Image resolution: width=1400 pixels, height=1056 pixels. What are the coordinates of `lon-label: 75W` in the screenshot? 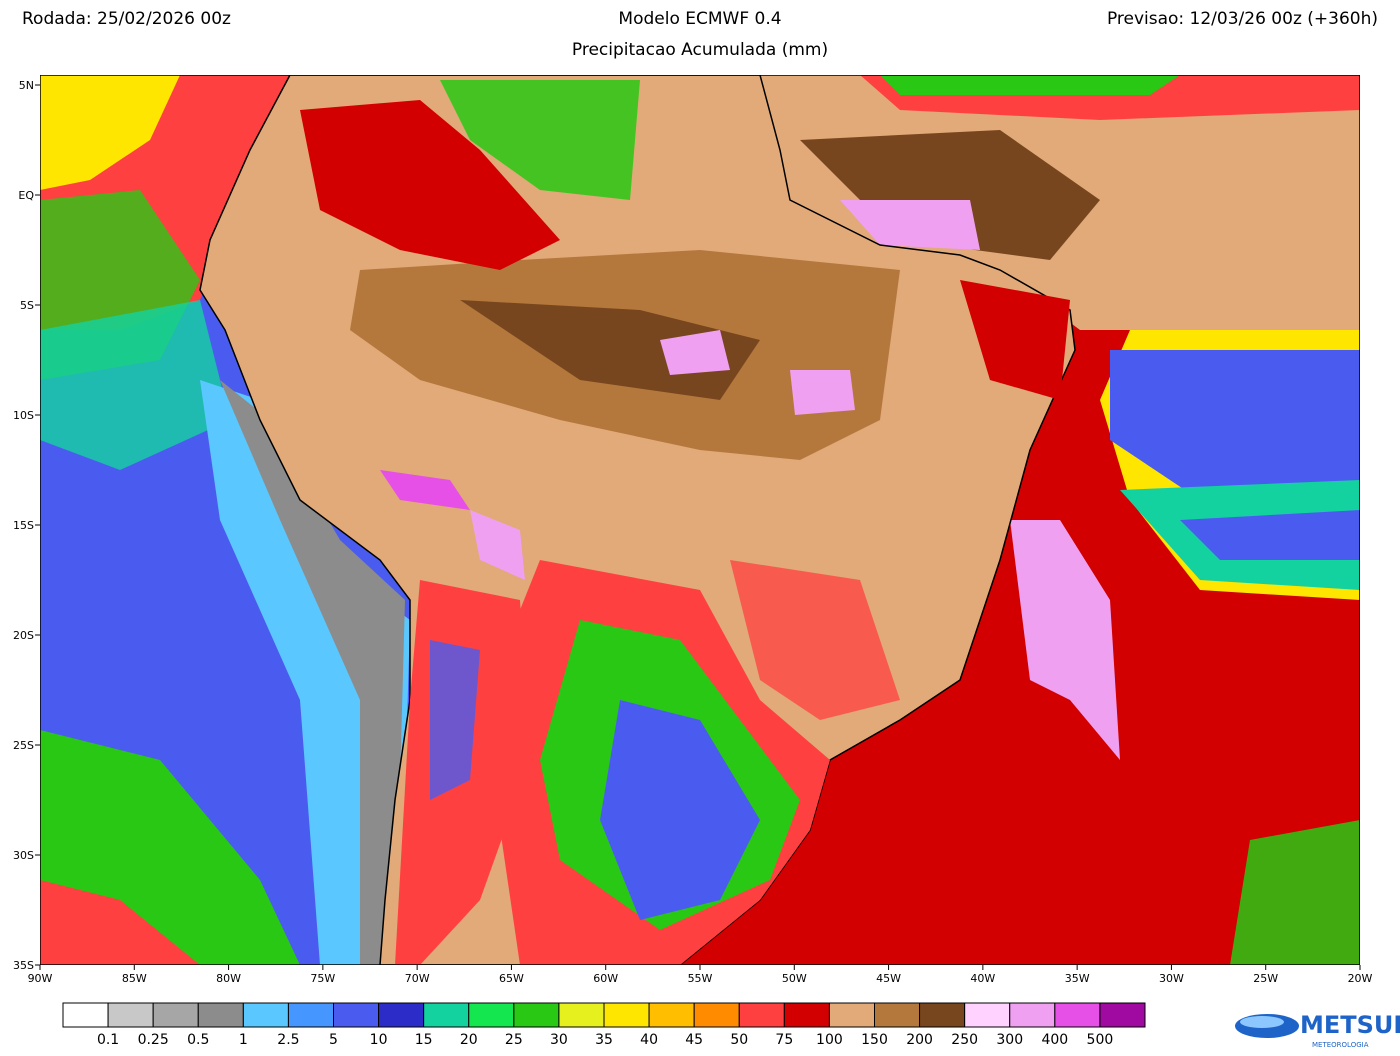 It's located at (322, 978).